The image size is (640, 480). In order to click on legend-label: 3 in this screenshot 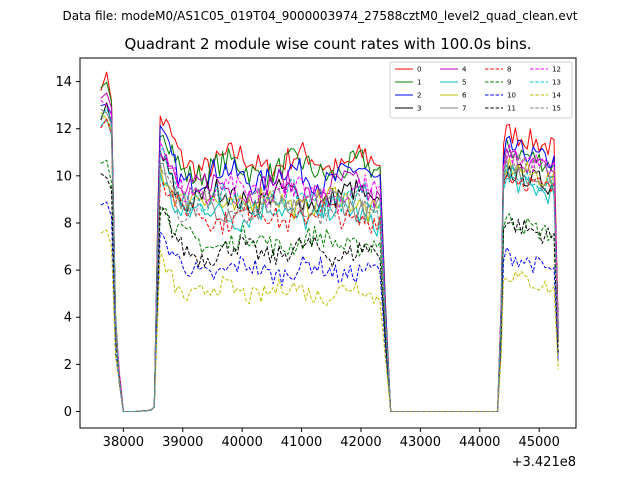, I will do `click(419, 109)`.